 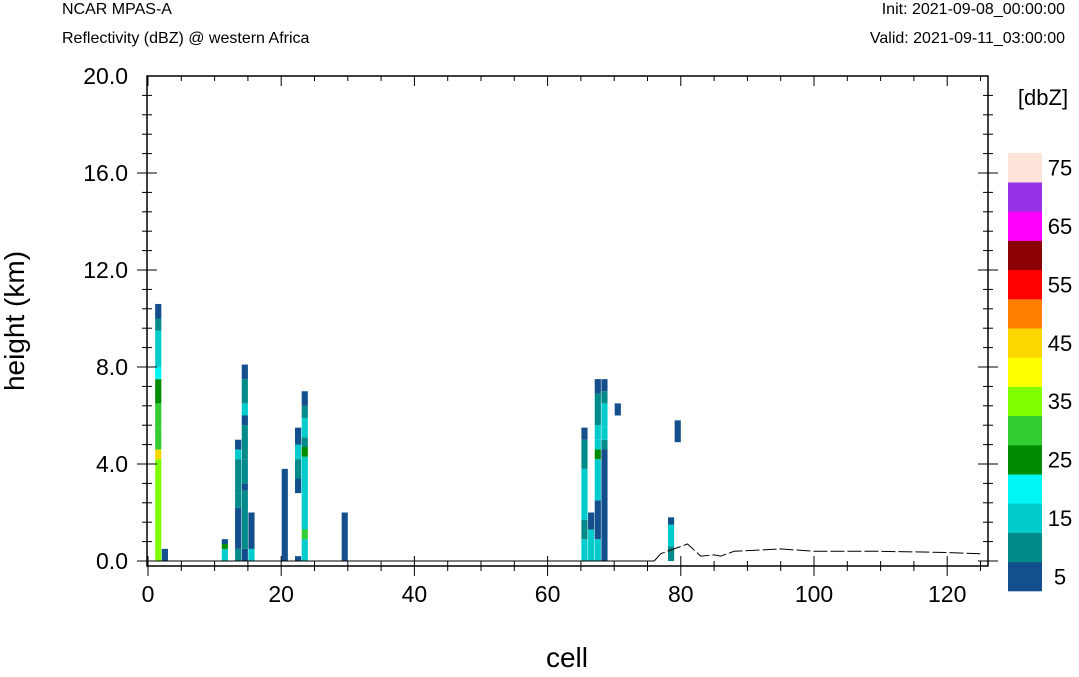 I want to click on colorbar-label: 25, so click(x=1060, y=460).